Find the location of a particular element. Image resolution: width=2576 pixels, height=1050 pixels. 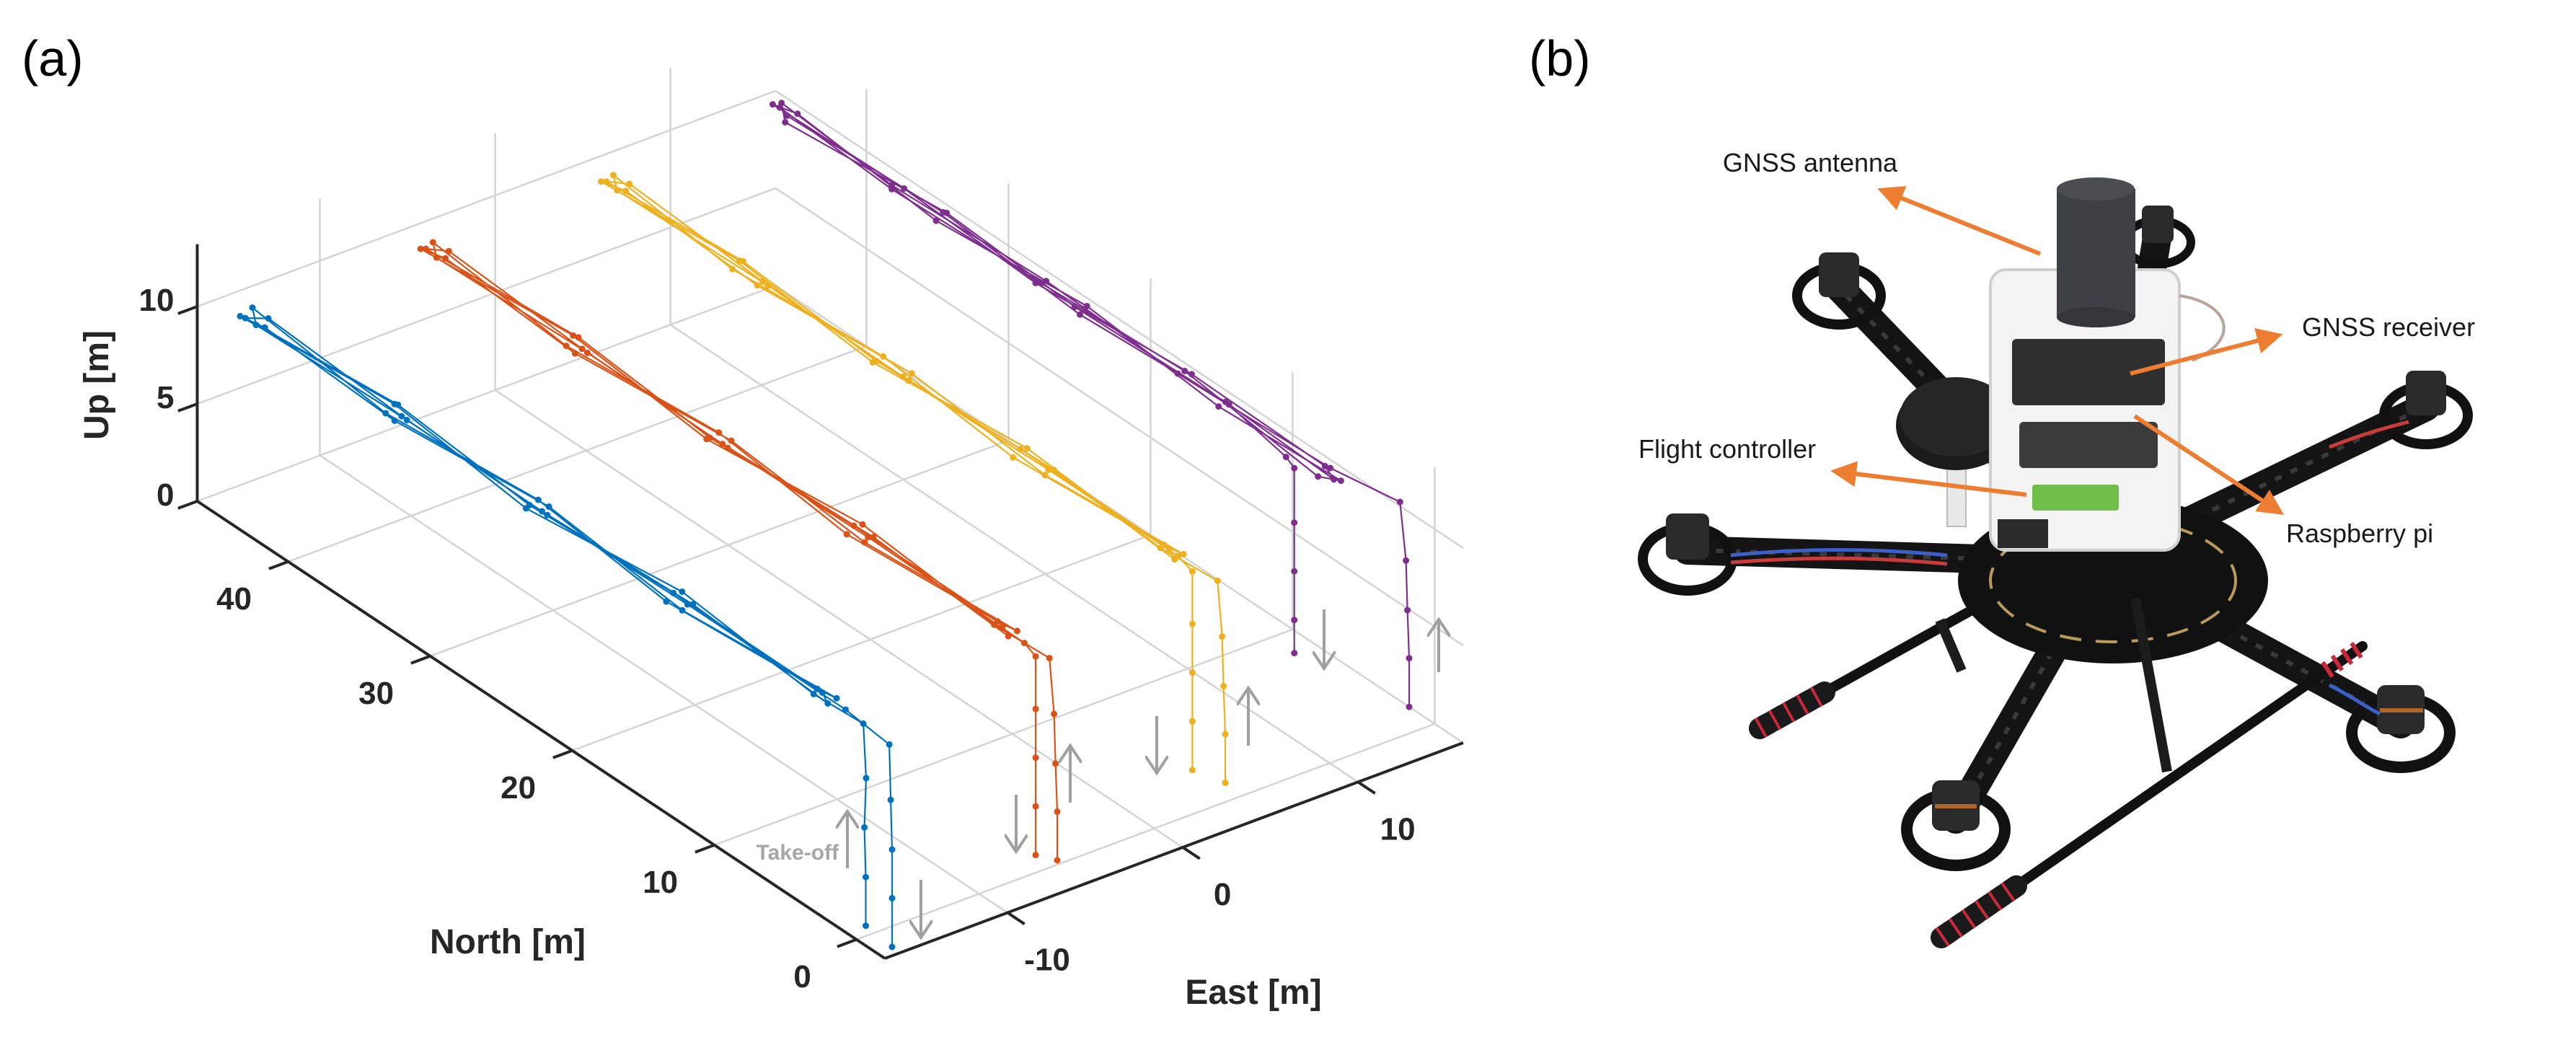

north-tick-label: 30 is located at coordinates (376, 693).